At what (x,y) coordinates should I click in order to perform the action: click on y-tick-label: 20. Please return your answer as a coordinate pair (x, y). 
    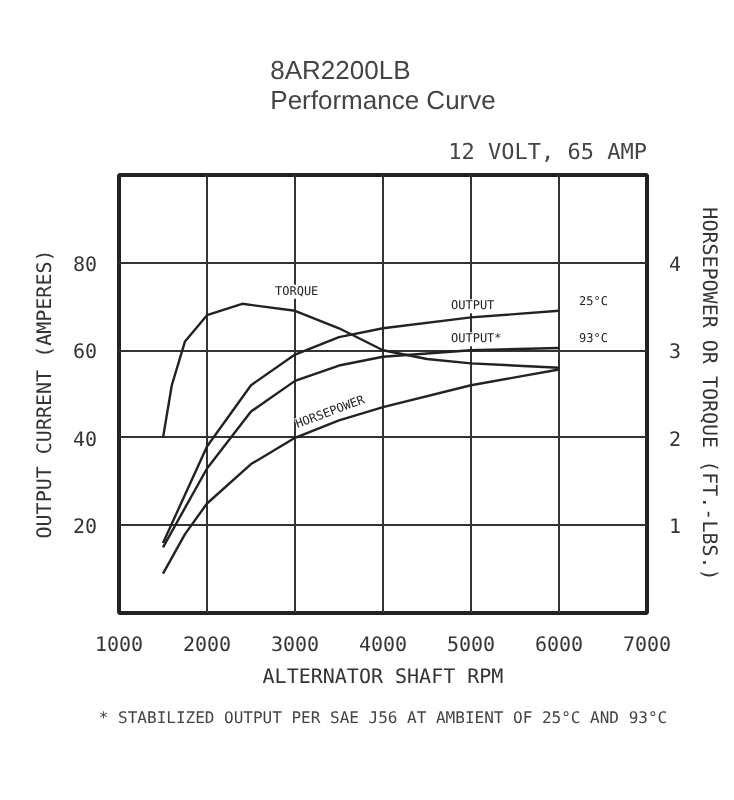
    Looking at the image, I should click on (85, 528).